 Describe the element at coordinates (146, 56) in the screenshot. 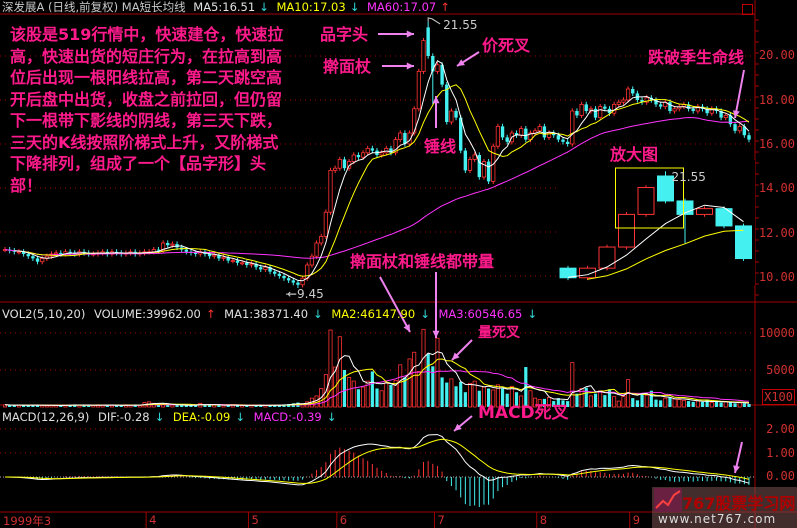

I see `description-line: 高，快速出货的短庄行为，在拉高到高` at that location.